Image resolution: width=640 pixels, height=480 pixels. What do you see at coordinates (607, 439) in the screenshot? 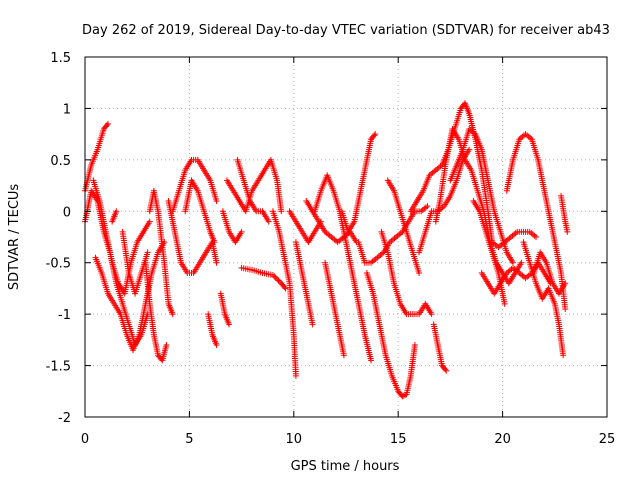
I see `x-tick-label: 25` at bounding box center [607, 439].